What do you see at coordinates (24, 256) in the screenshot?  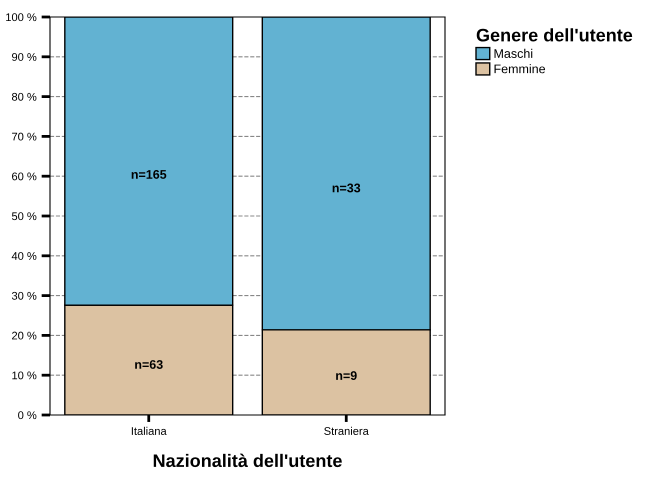 I see `y-tick-label: 40 %` at bounding box center [24, 256].